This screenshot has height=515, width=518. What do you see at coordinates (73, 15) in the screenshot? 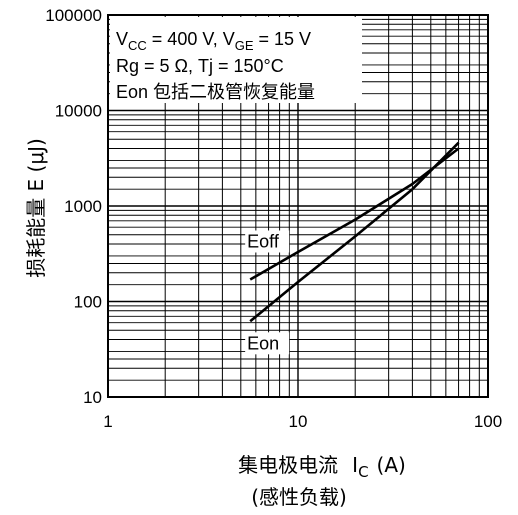
I see `y-tick-label: 100000` at bounding box center [73, 15].